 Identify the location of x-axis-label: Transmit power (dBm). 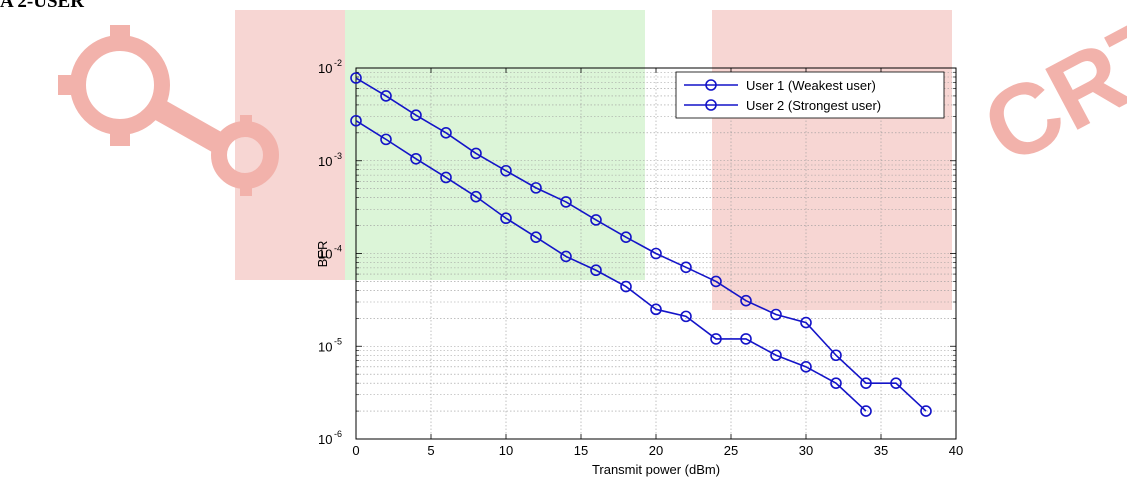
(656, 469).